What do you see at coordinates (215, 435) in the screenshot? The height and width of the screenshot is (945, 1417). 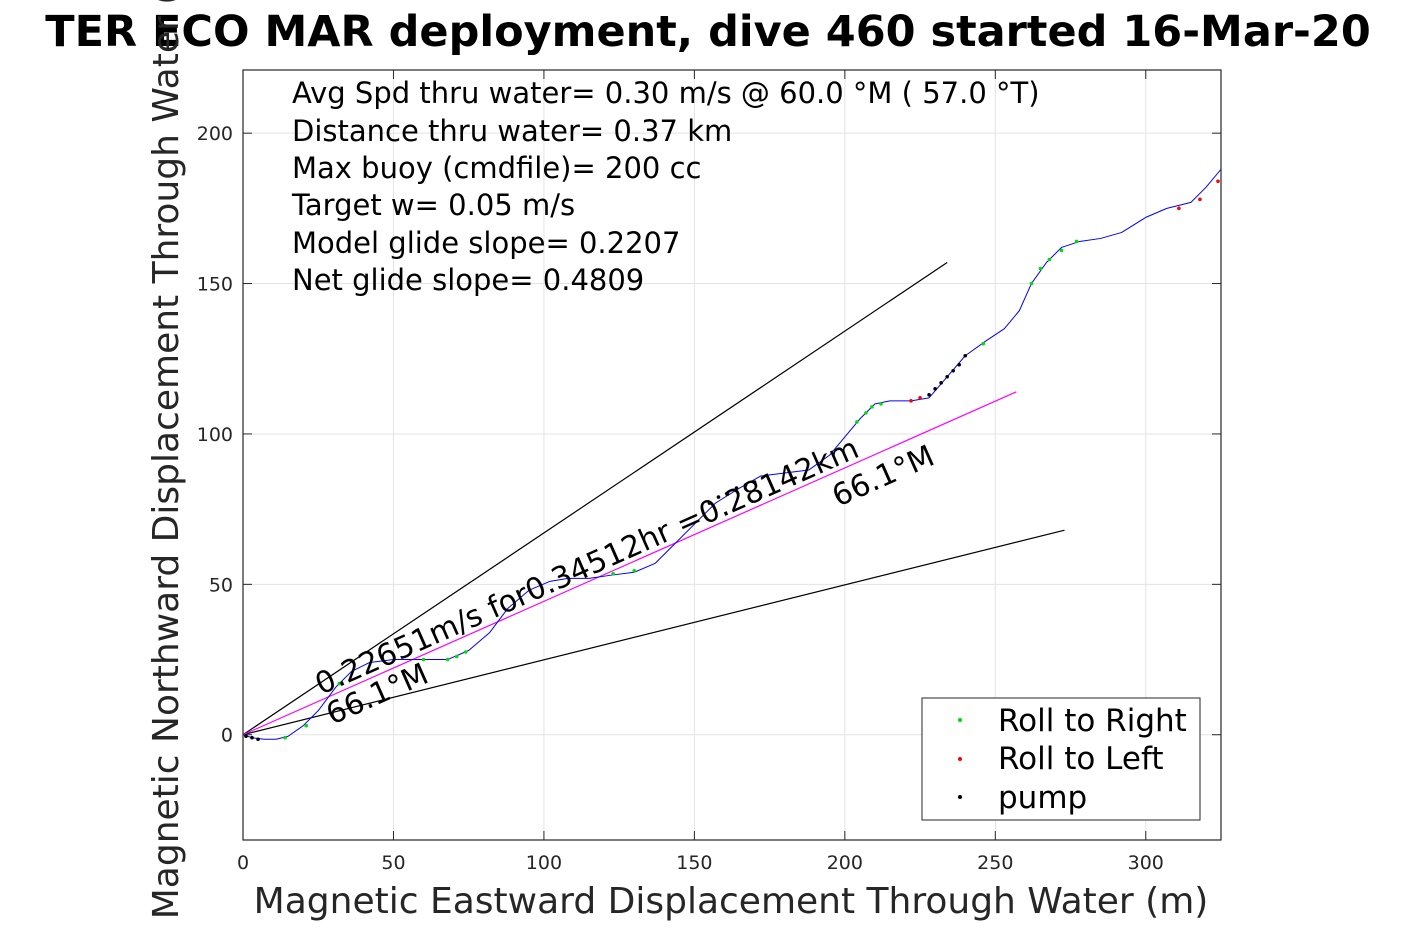 I see `y-tick-label: 100` at bounding box center [215, 435].